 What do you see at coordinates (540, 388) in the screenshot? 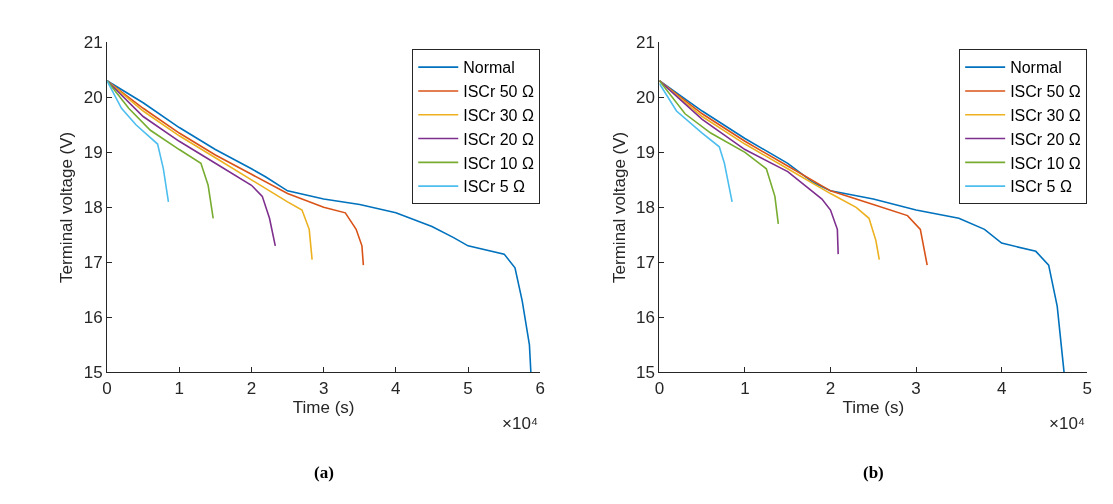
I see `x-tick-label: 6` at bounding box center [540, 388].